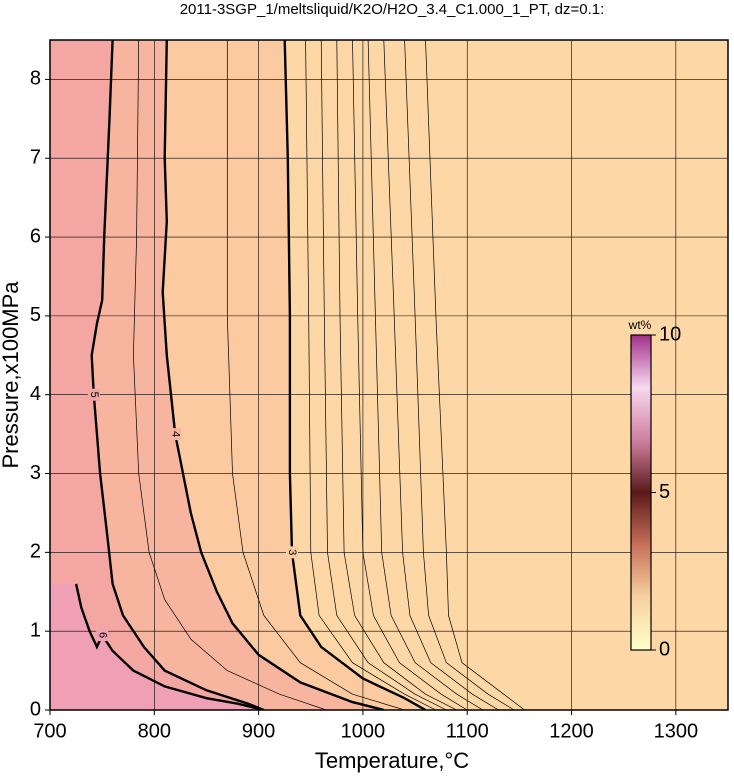  I want to click on x-tick-label: 900, so click(258, 731).